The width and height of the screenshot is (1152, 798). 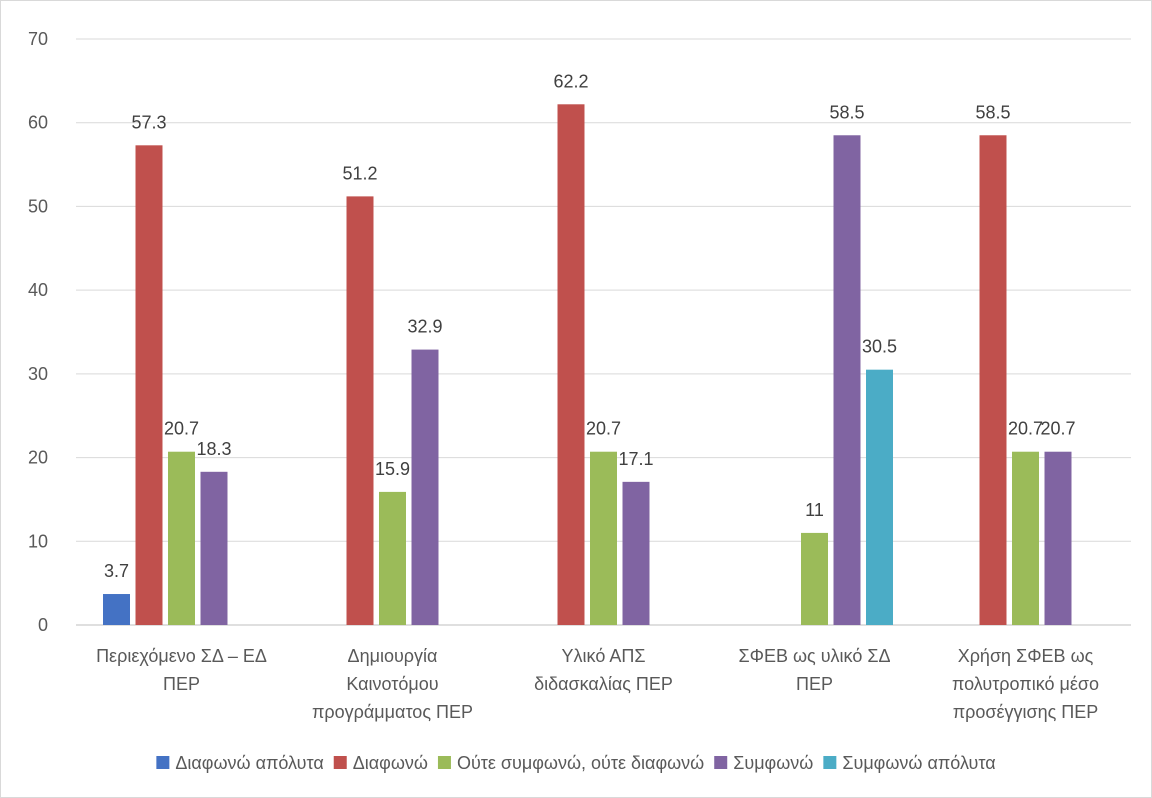 What do you see at coordinates (773, 763) in the screenshot?
I see `legend-label: Συμφωνώ` at bounding box center [773, 763].